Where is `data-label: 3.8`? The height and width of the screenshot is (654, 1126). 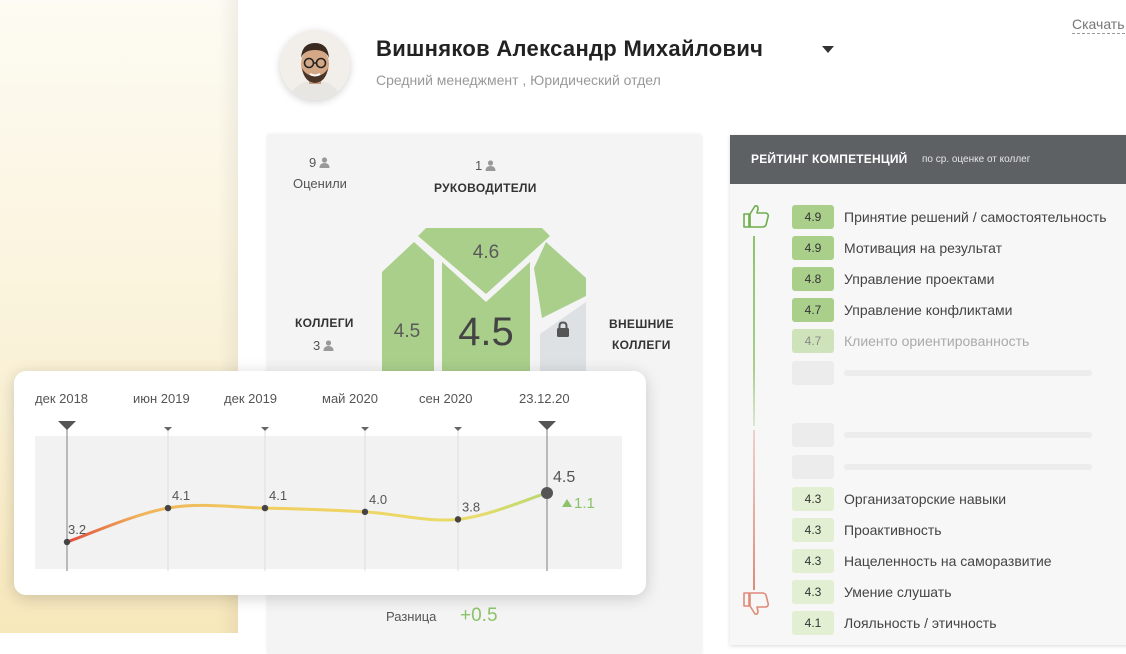 data-label: 3.8 is located at coordinates (471, 506).